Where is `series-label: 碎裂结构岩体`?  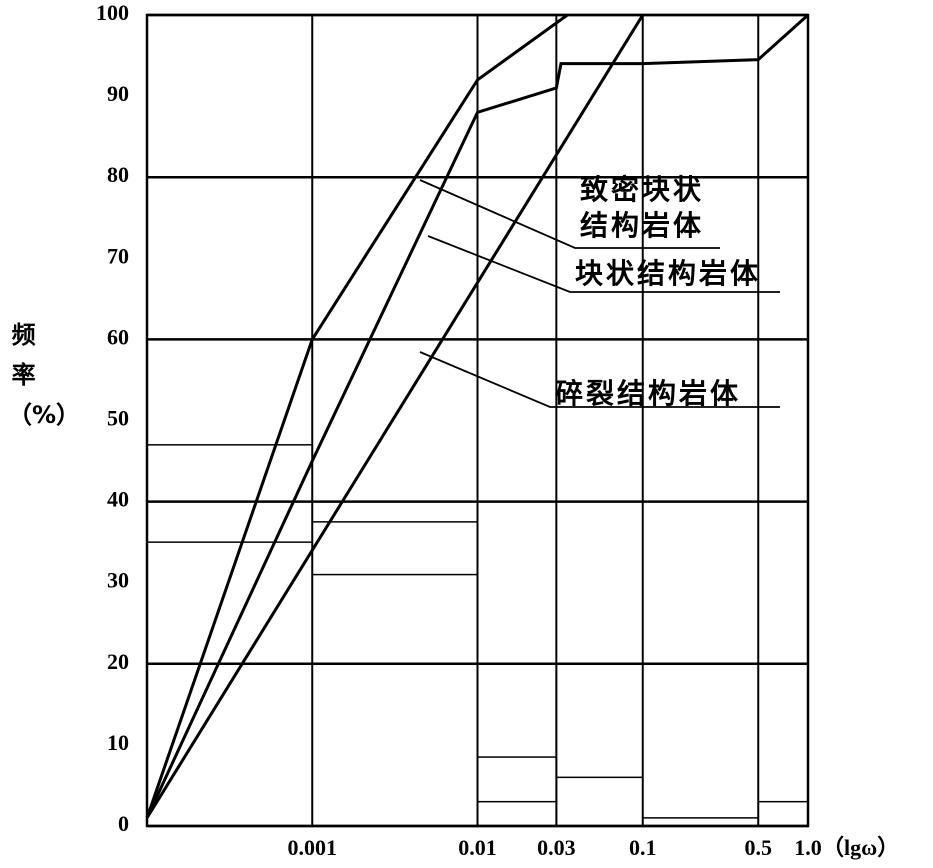
series-label: 碎裂结构岩体 is located at coordinates (648, 393).